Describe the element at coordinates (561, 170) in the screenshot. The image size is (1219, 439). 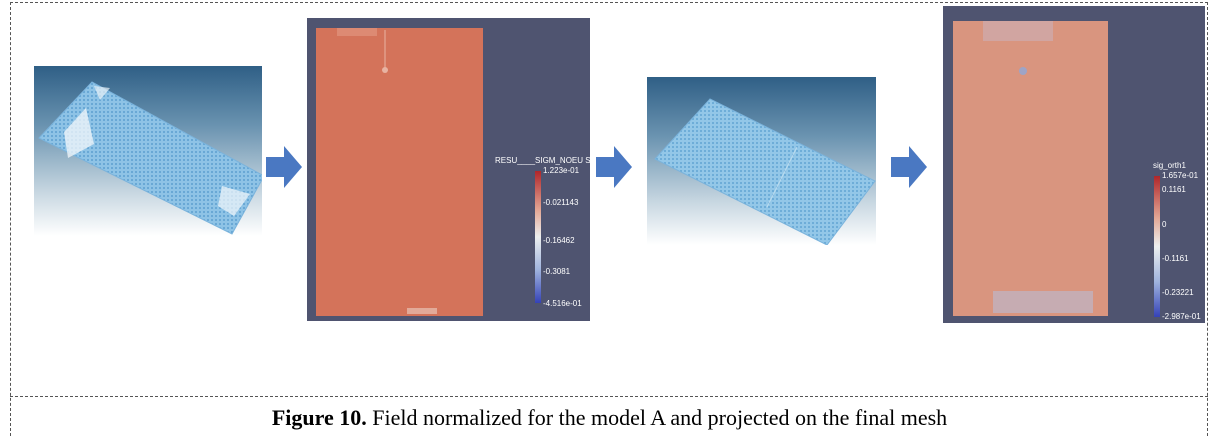
I see `colorbar-tick: 1.223e-01` at that location.